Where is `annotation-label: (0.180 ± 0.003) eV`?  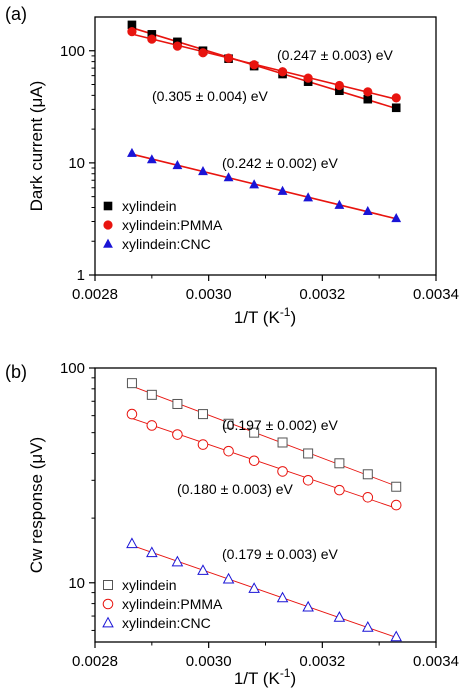
annotation-label: (0.180 ± 0.003) eV is located at coordinates (235, 489).